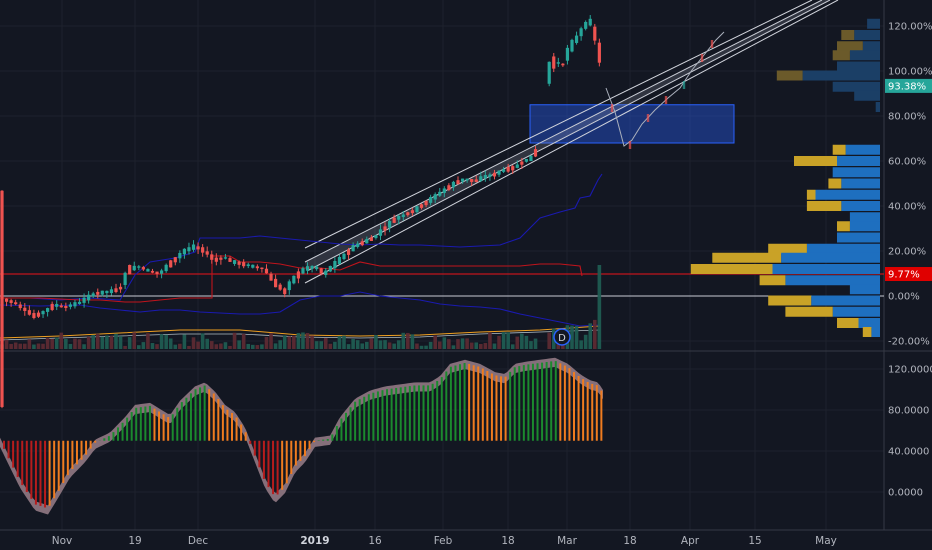 The width and height of the screenshot is (932, 550). Describe the element at coordinates (908, 274) in the screenshot. I see `ref-line-badge` at that location.